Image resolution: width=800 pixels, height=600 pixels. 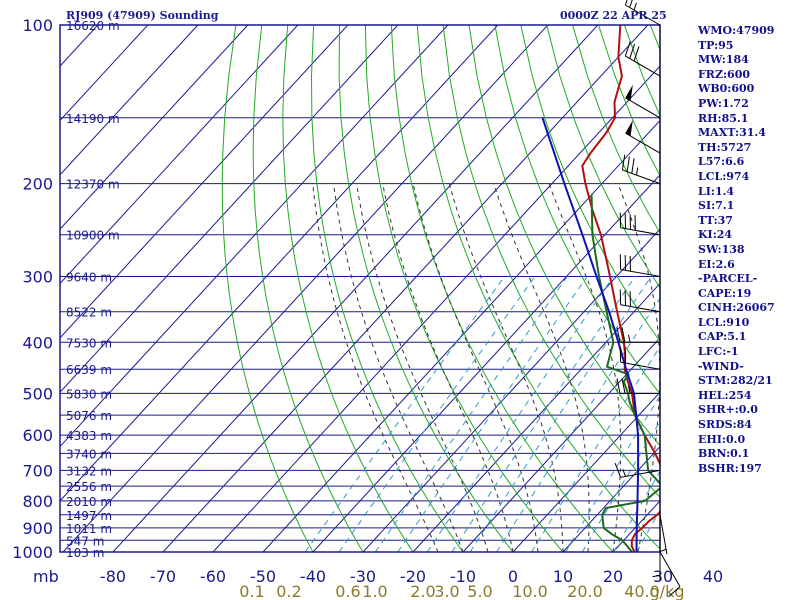 What do you see at coordinates (446, 591) in the screenshot?
I see `mixing-ratio-label: 3.0` at bounding box center [446, 591].